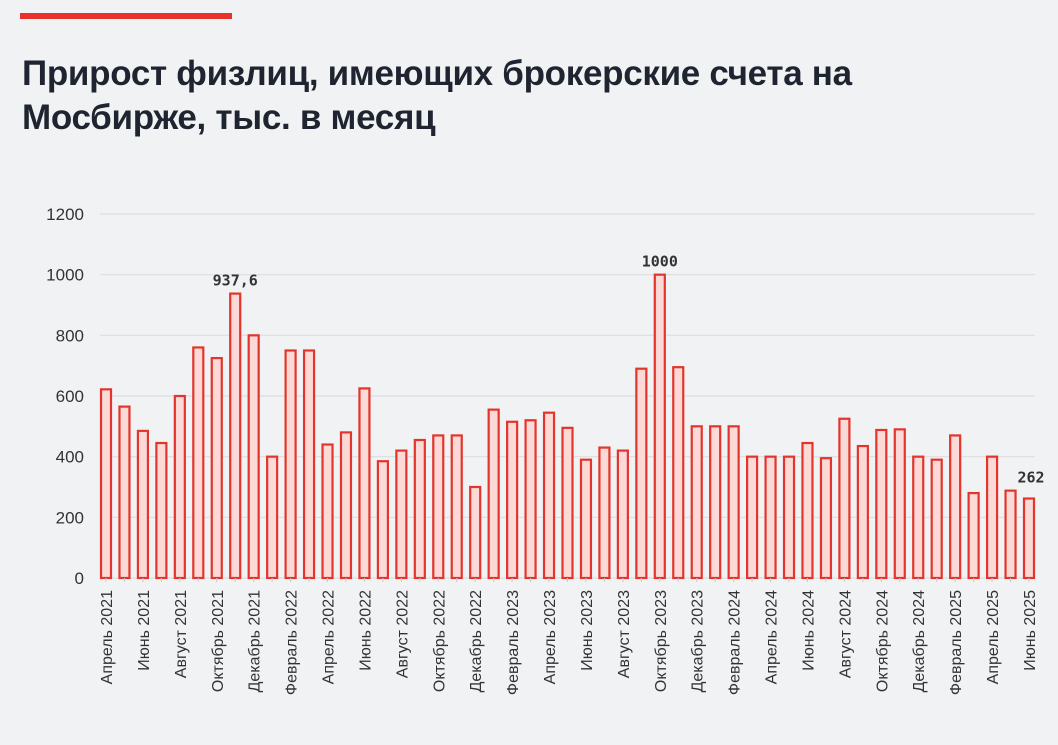 The image size is (1058, 745). I want to click on accent-line, so click(126, 16).